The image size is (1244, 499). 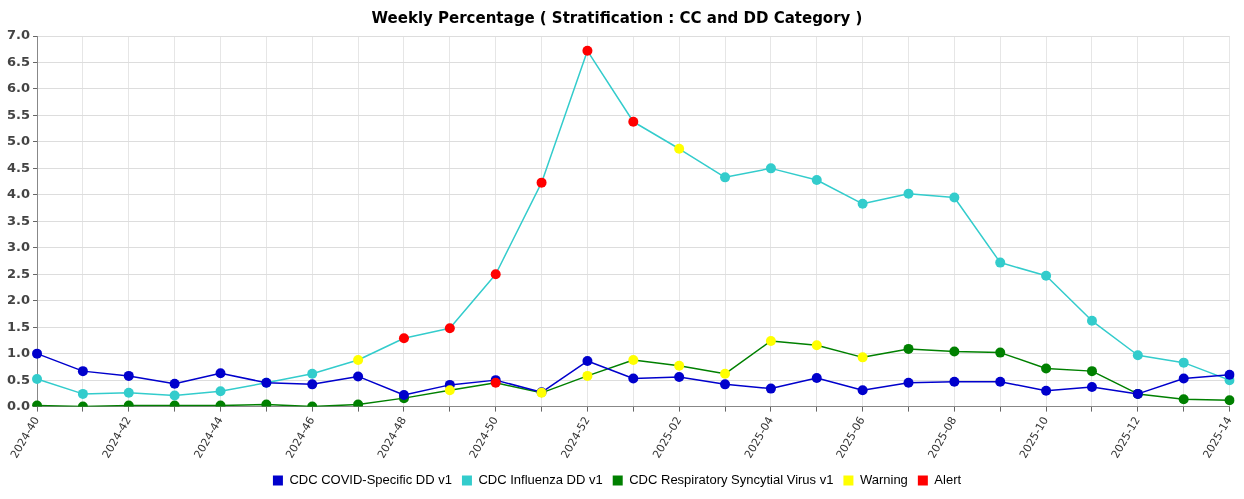 I want to click on y-tick-label: 3.5, so click(x=19, y=220).